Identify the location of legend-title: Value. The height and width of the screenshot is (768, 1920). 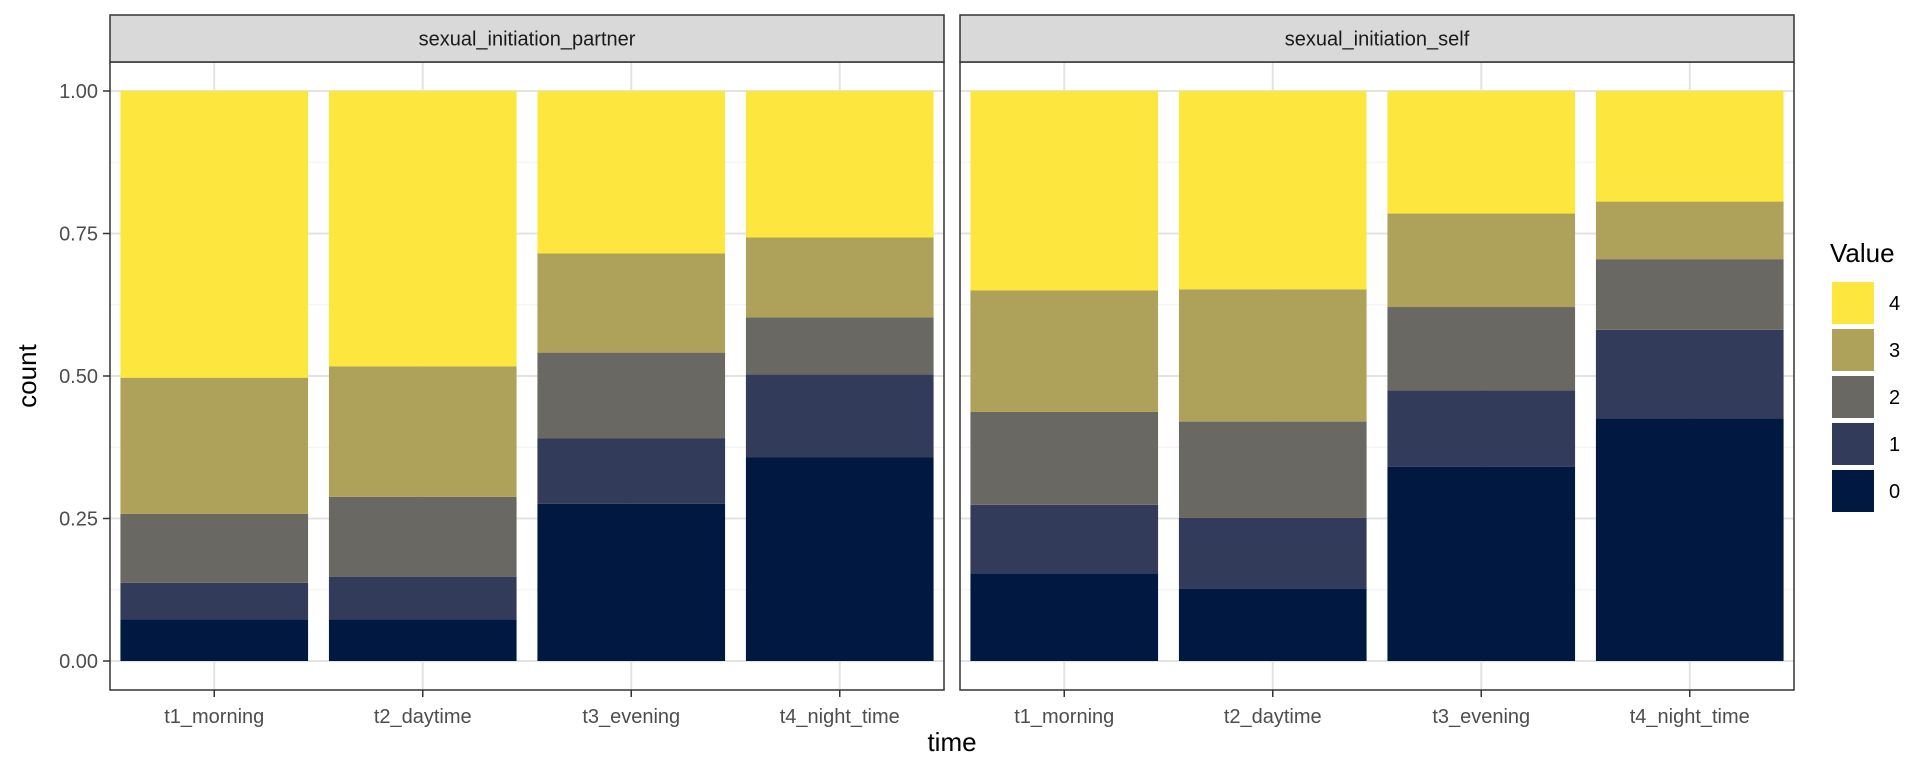
(1862, 253).